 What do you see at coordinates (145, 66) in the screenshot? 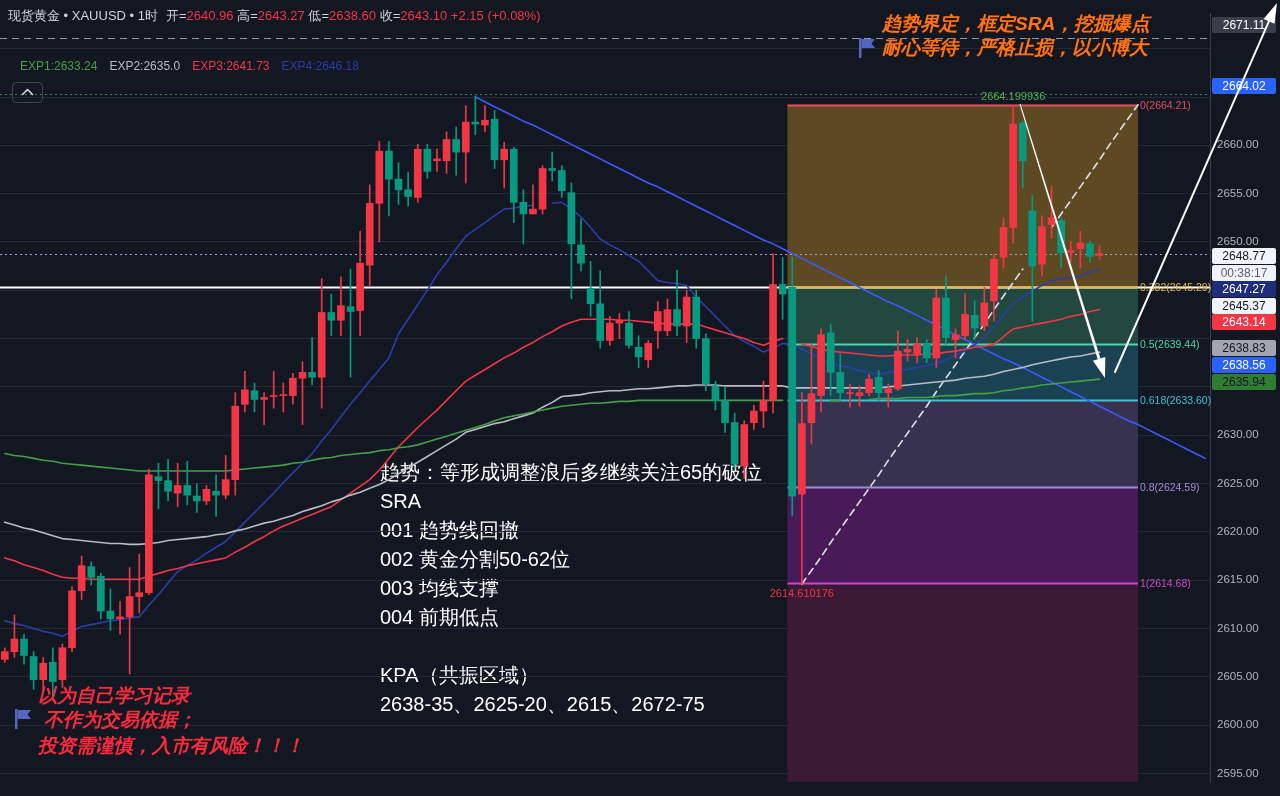
I see `text: EXP2:2635.0` at bounding box center [145, 66].